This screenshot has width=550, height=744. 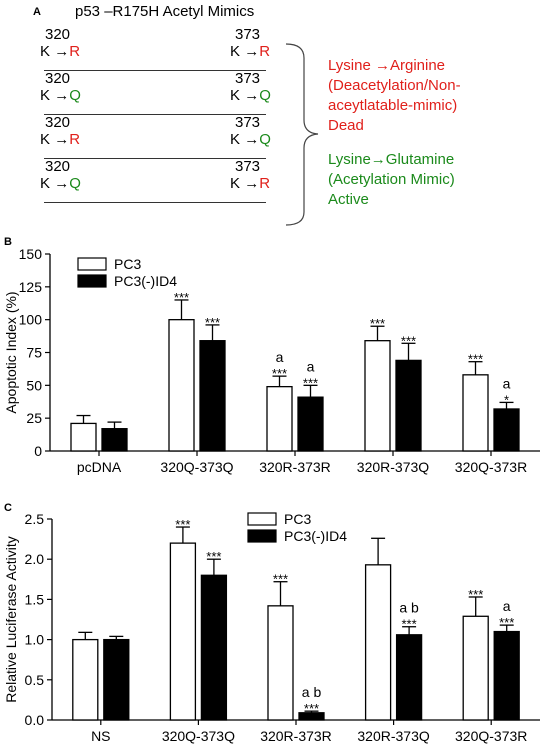 What do you see at coordinates (99, 467) in the screenshot?
I see `x-tick-label: pcDNA` at bounding box center [99, 467].